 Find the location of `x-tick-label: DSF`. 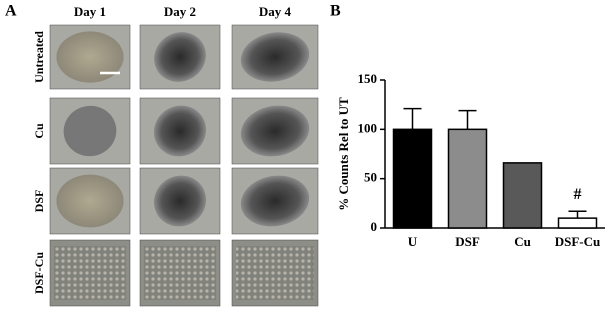

x-tick-label: DSF is located at coordinates (467, 241).